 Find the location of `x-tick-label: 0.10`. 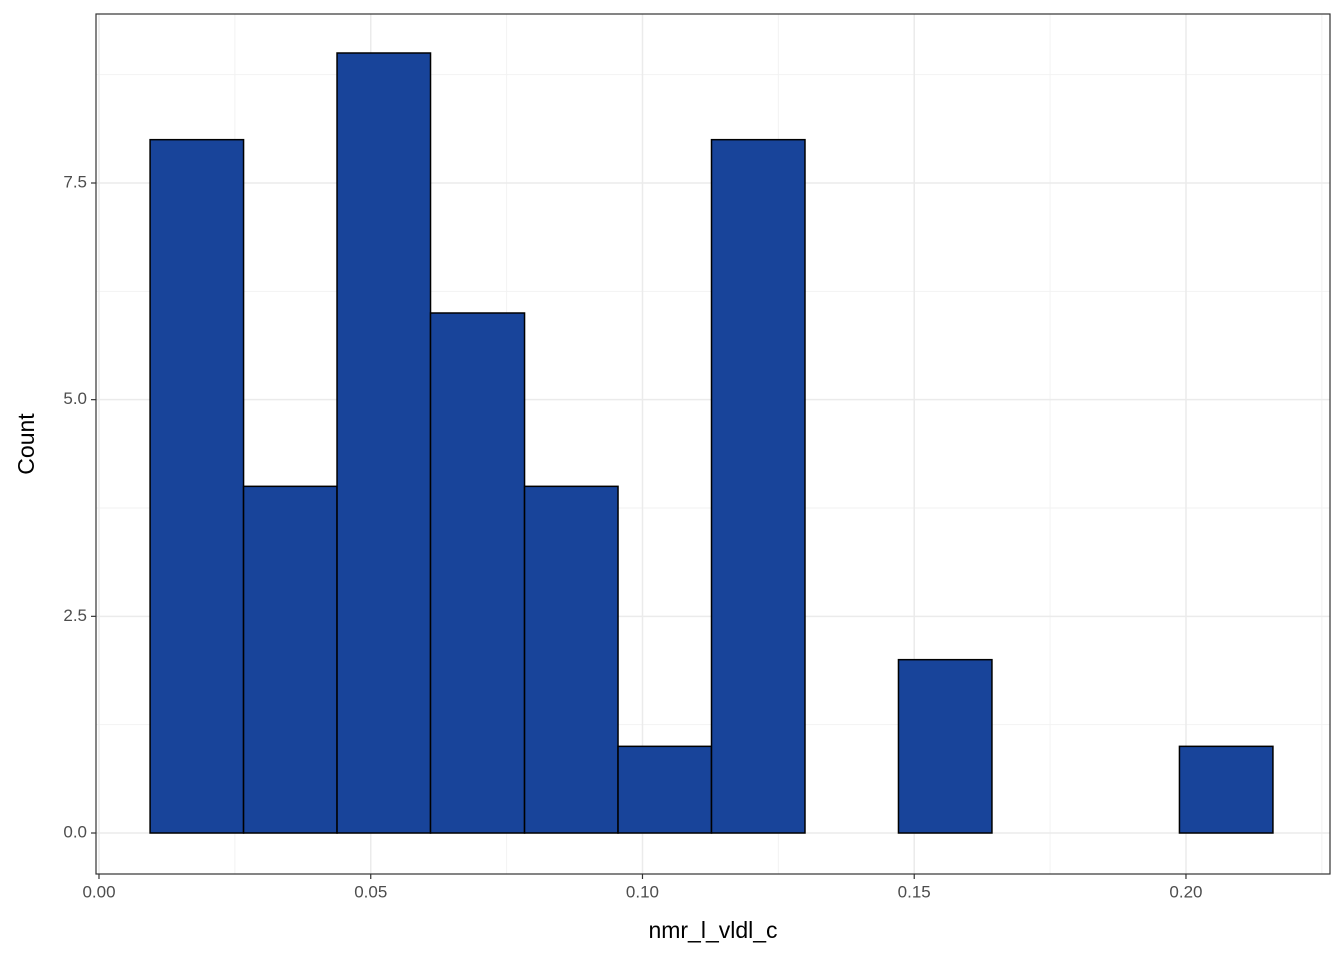

x-tick-label: 0.10 is located at coordinates (642, 891).